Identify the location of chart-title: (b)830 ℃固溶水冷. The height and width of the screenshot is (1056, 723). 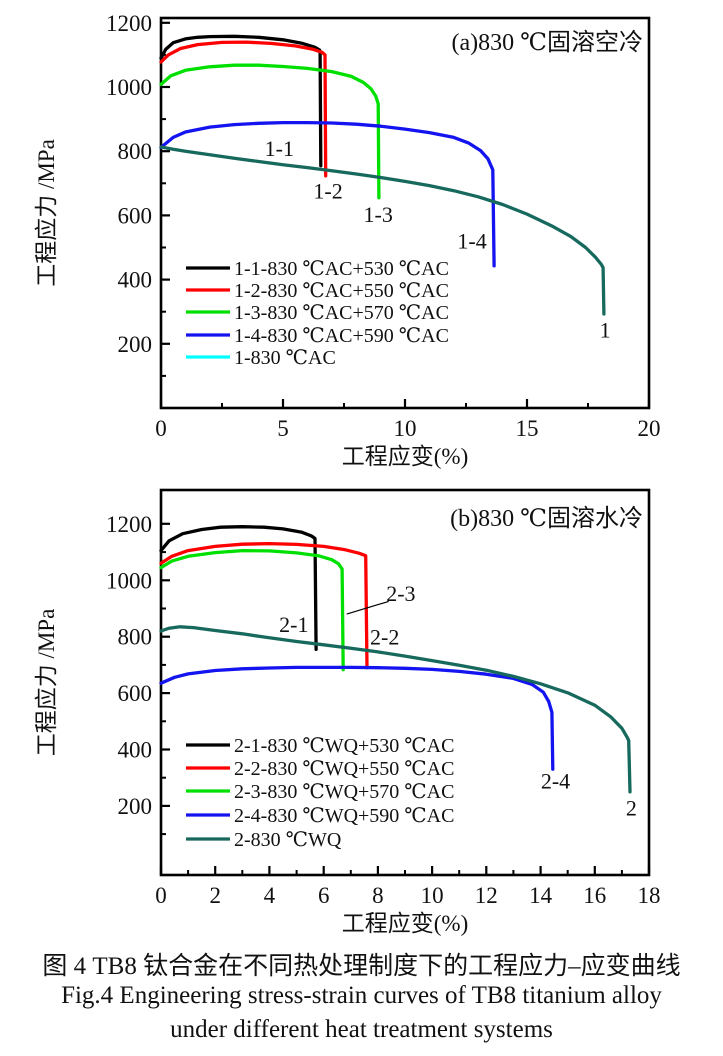
(546, 518).